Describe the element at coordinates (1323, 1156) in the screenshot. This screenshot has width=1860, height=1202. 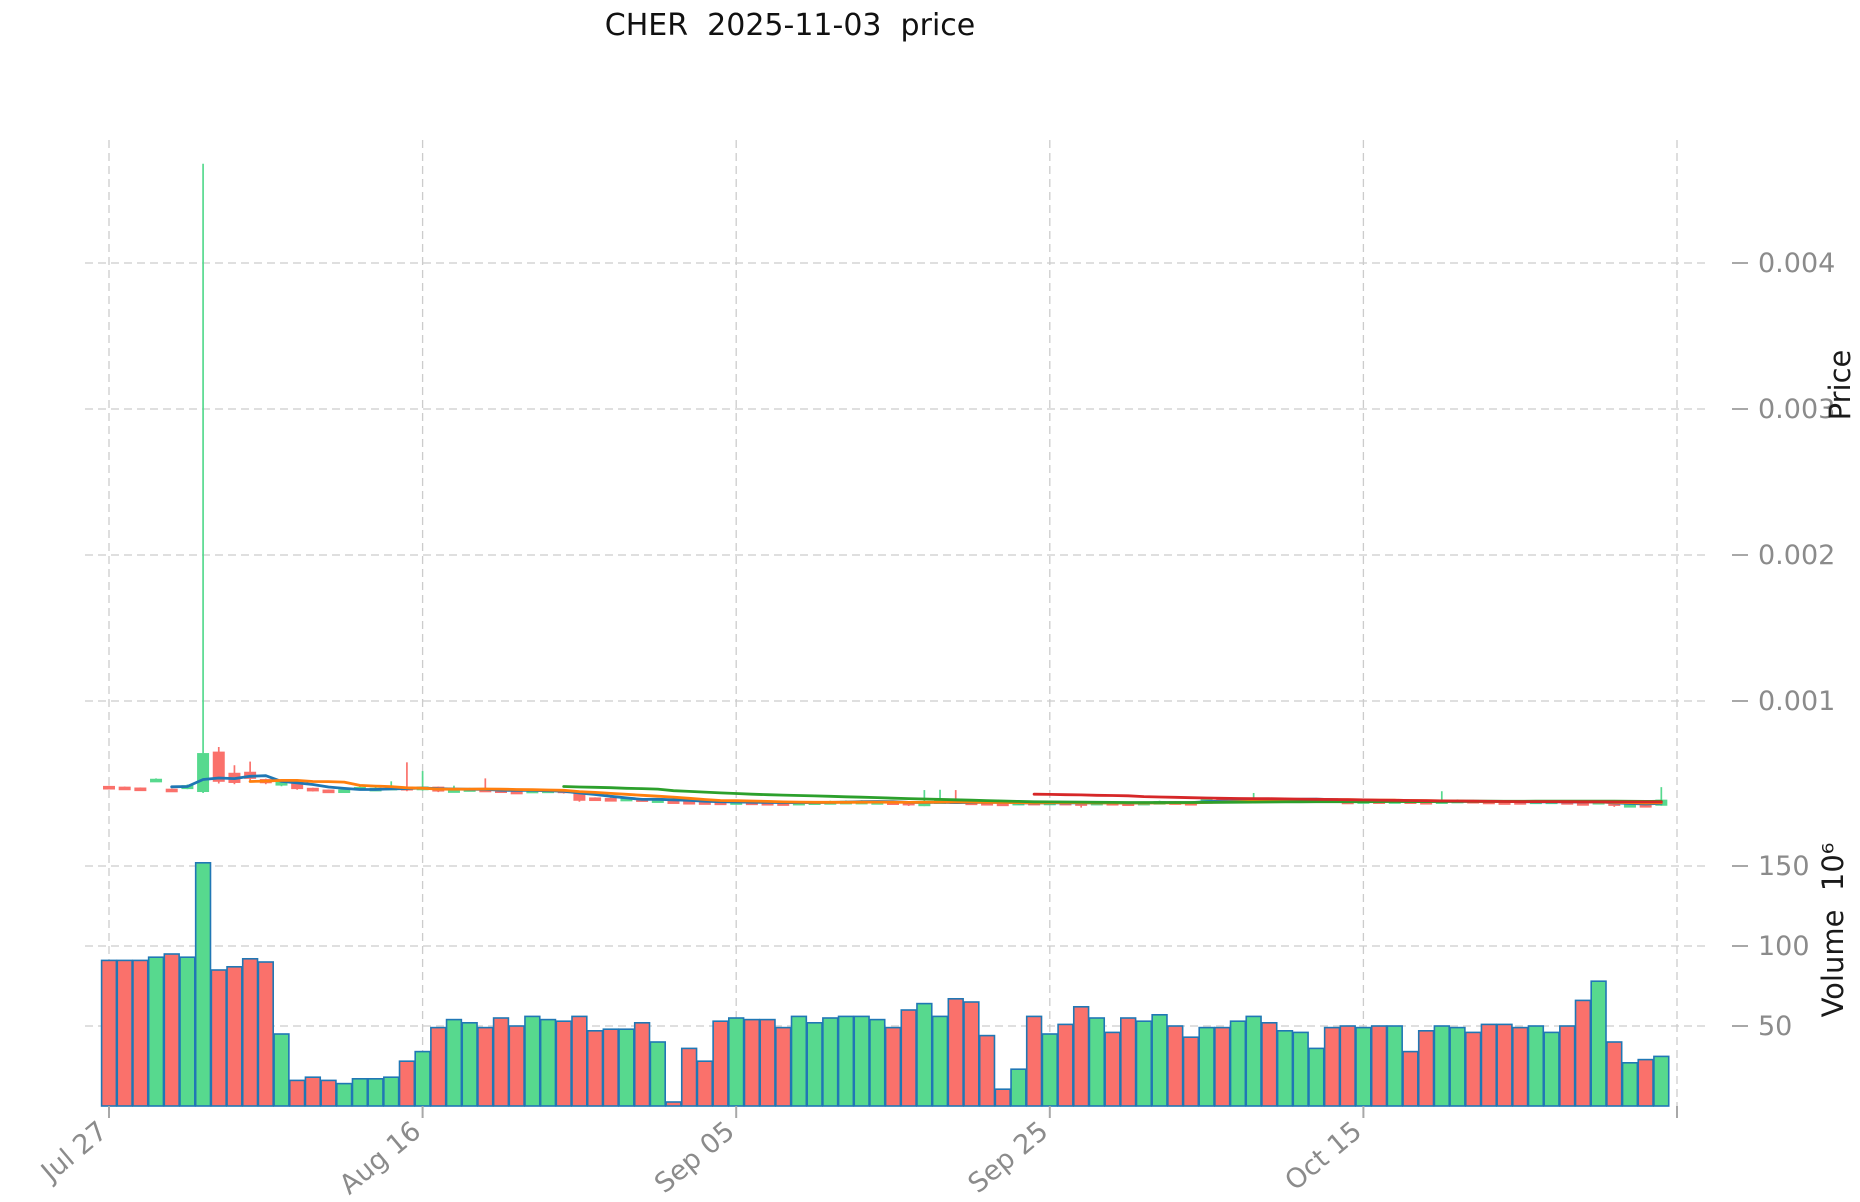
I see `date-tick-label: Oct 15` at that location.